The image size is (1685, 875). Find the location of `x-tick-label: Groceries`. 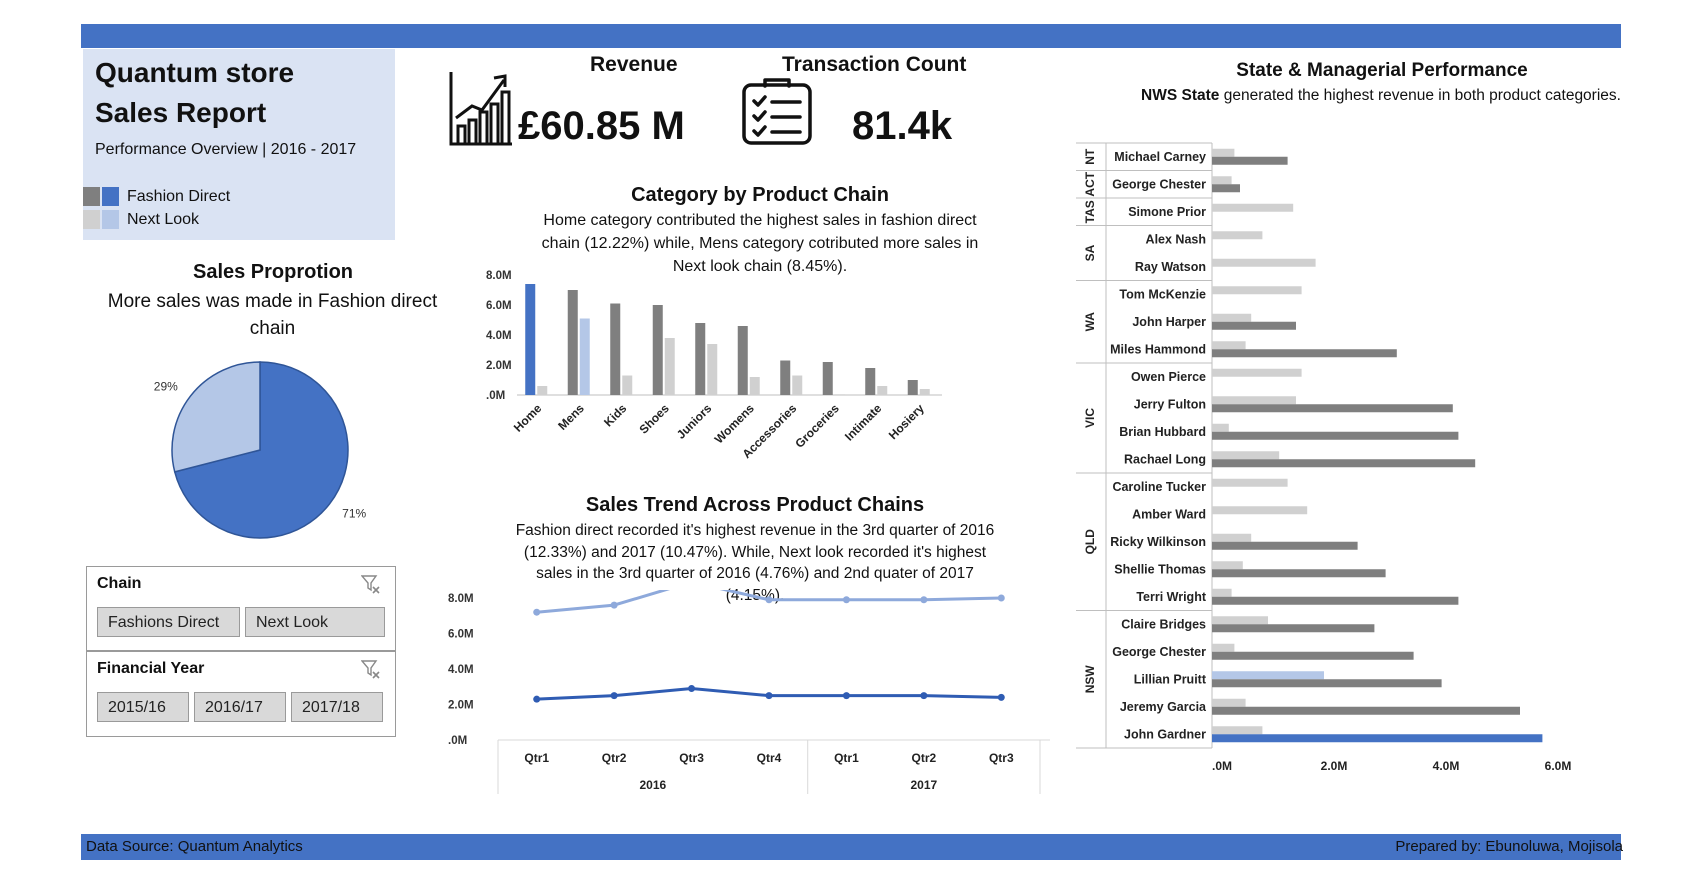

x-tick-label: Groceries is located at coordinates (817, 426).